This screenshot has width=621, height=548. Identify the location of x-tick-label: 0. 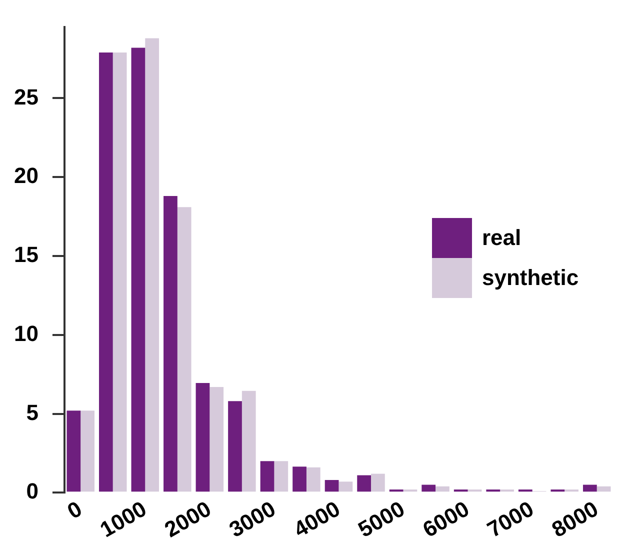
(74, 510).